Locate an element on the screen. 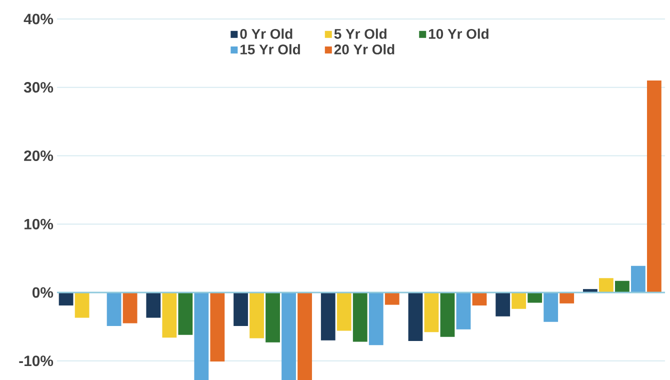  y-tick-label: 30% is located at coordinates (39, 87).